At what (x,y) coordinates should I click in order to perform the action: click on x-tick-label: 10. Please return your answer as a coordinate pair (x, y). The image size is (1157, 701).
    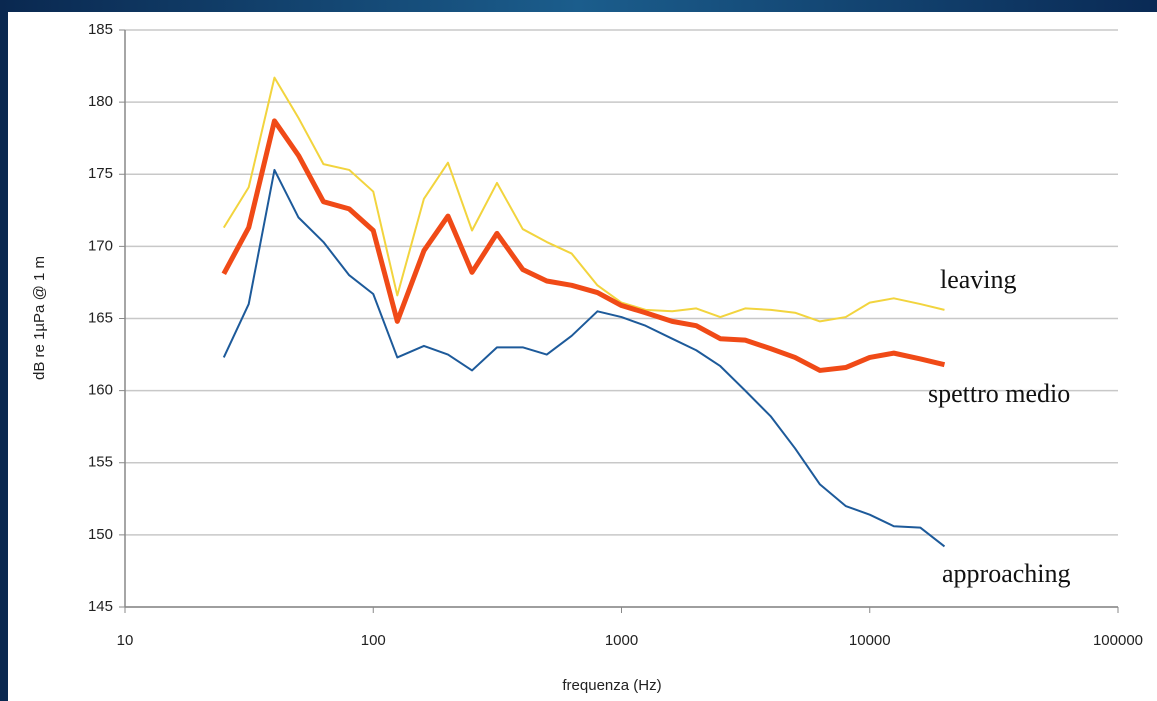
    Looking at the image, I should click on (125, 640).